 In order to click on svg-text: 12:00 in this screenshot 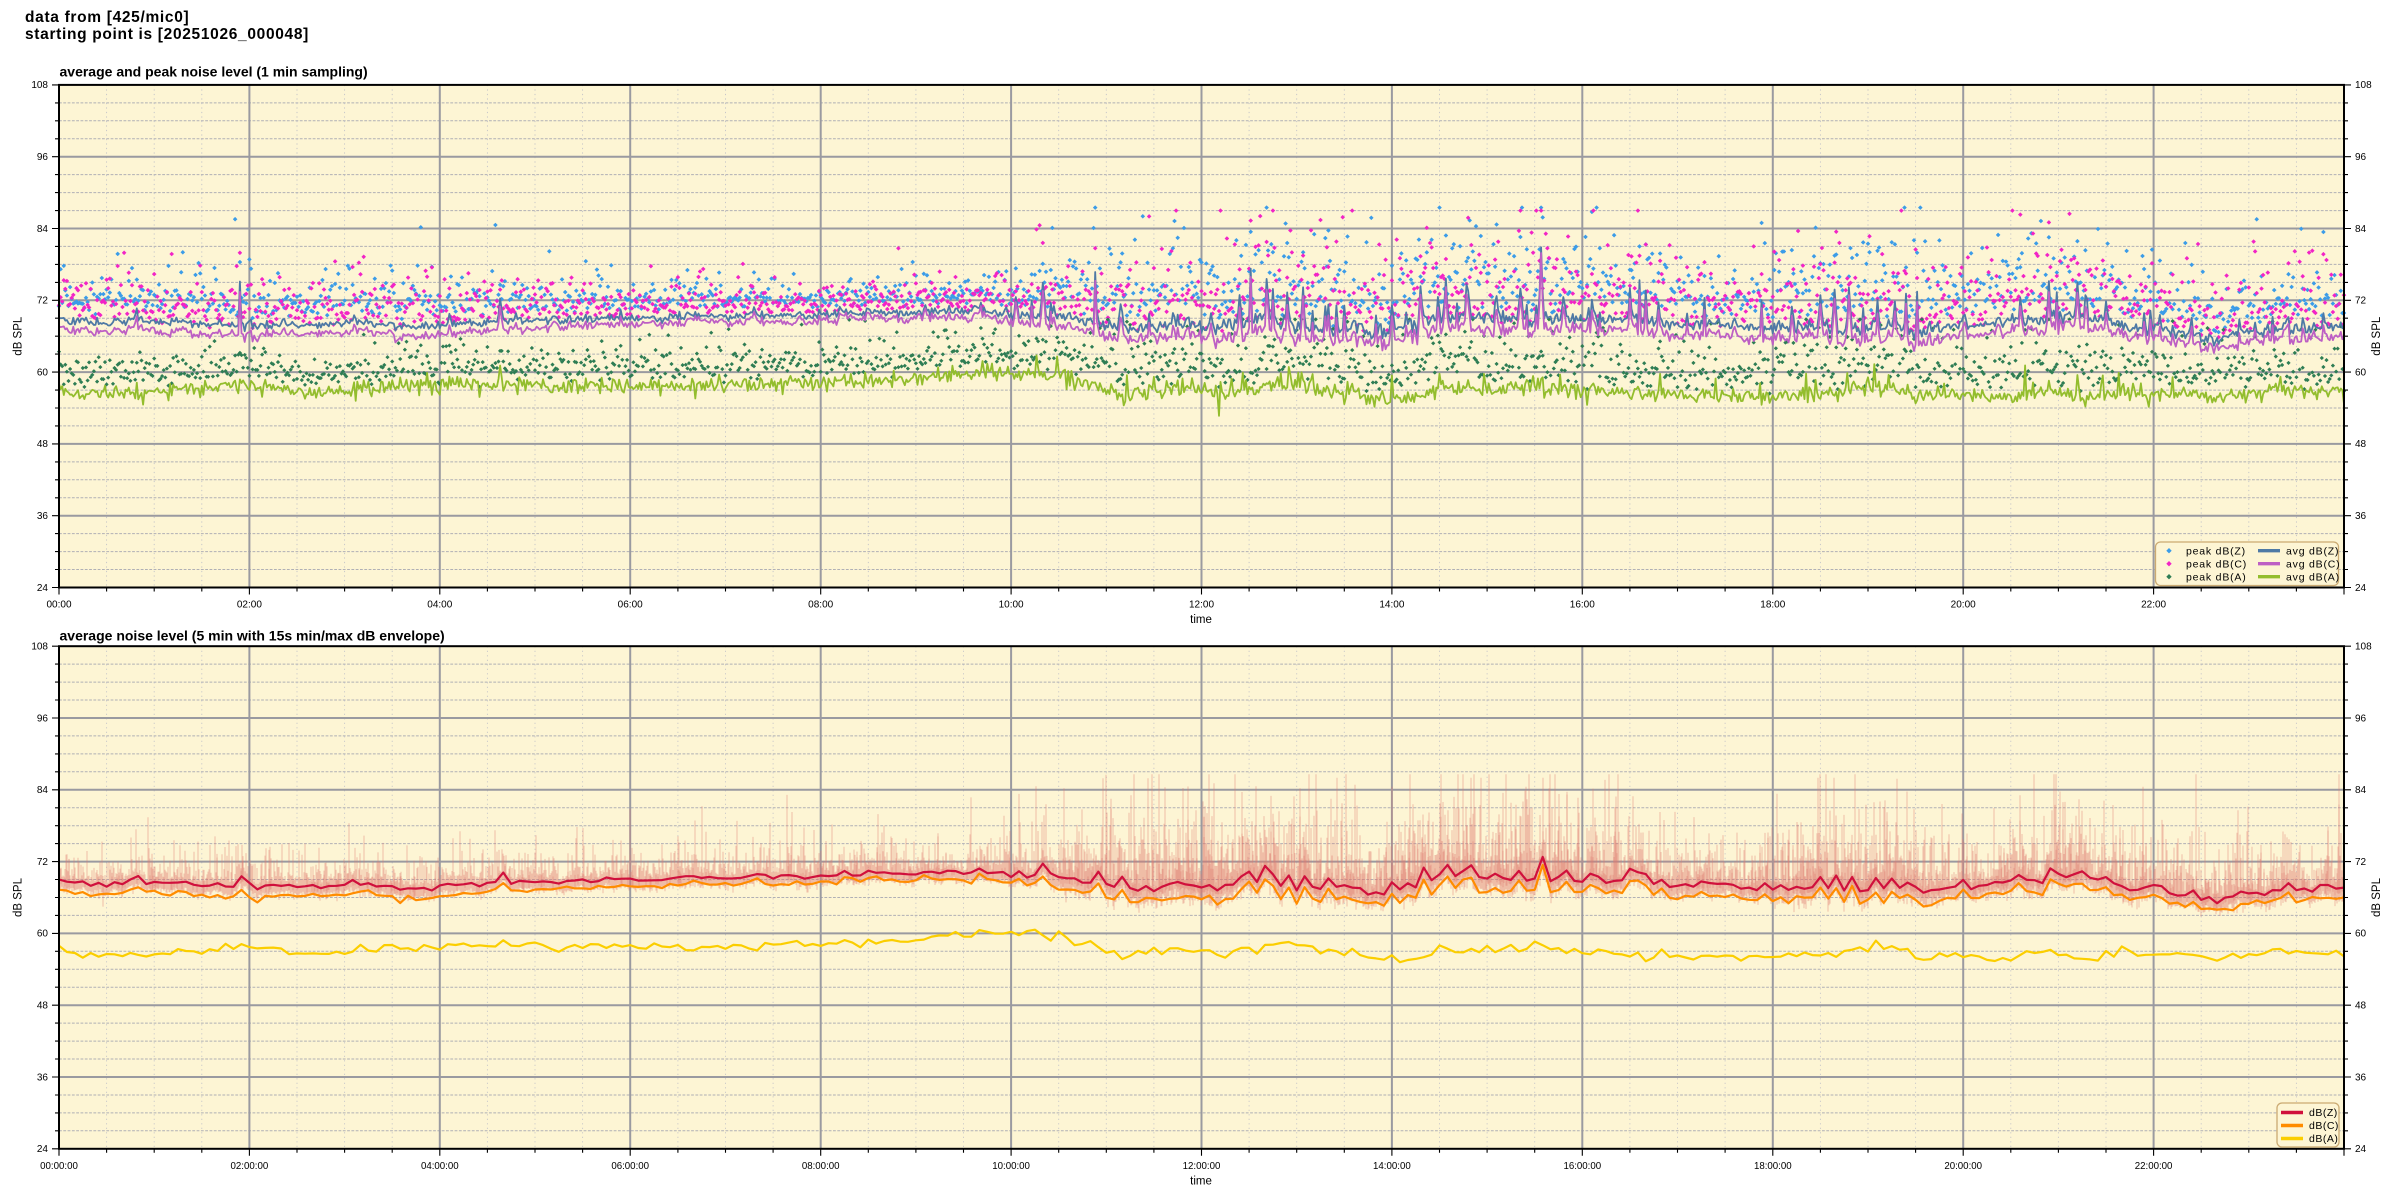, I will do `click(1201, 605)`.